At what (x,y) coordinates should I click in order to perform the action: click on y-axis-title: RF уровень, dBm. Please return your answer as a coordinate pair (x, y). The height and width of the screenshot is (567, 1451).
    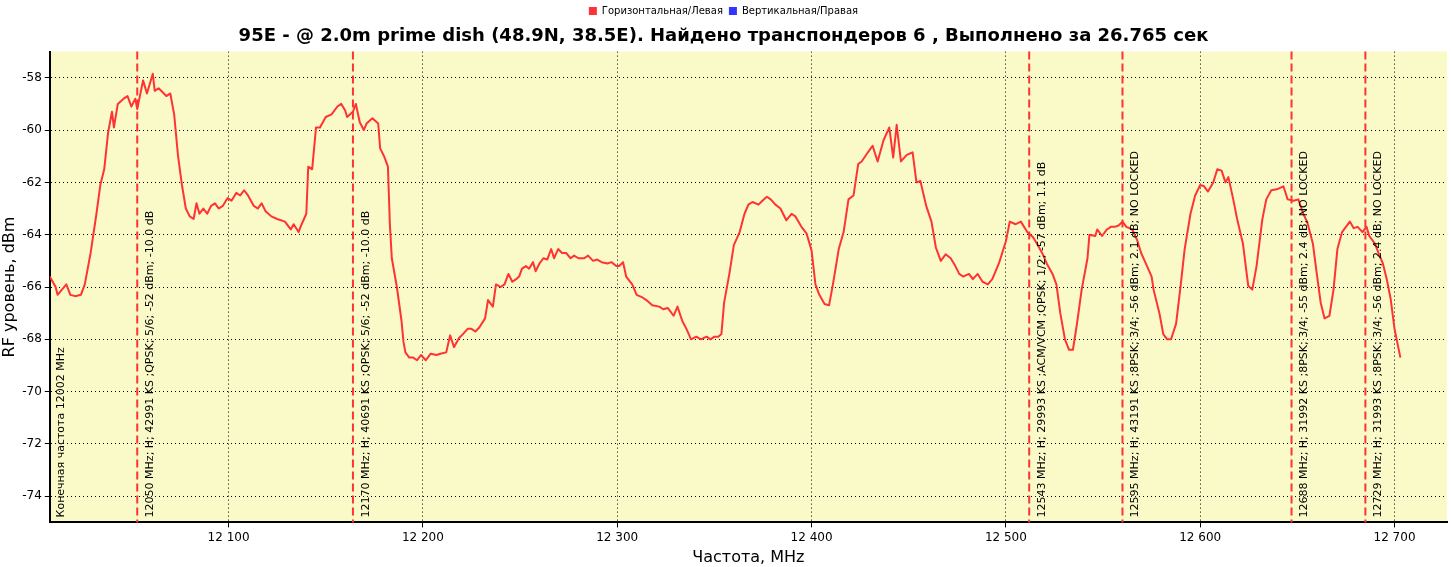
    Looking at the image, I should click on (9, 287).